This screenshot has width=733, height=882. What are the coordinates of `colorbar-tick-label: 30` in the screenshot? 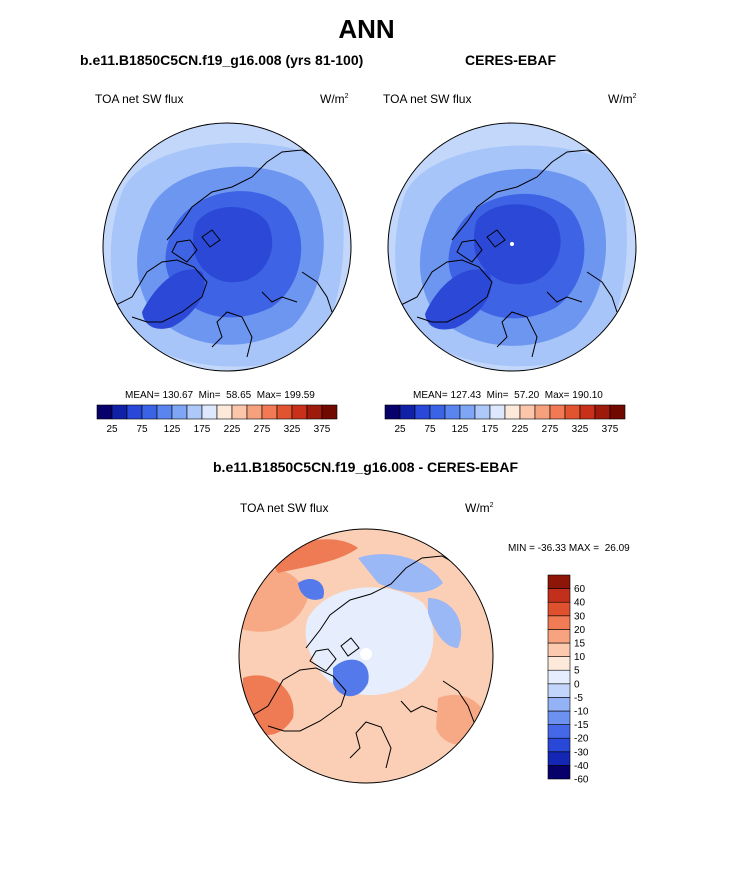 It's located at (580, 616).